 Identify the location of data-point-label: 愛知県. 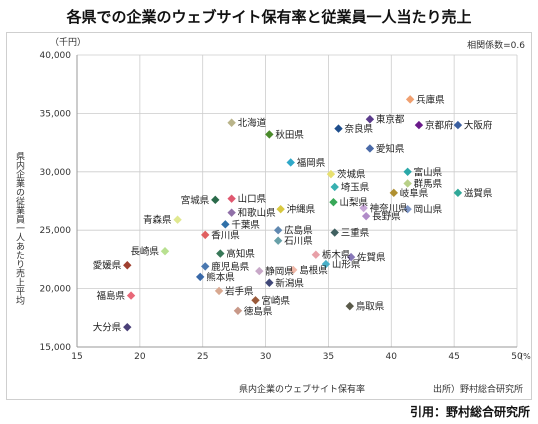
(390, 149).